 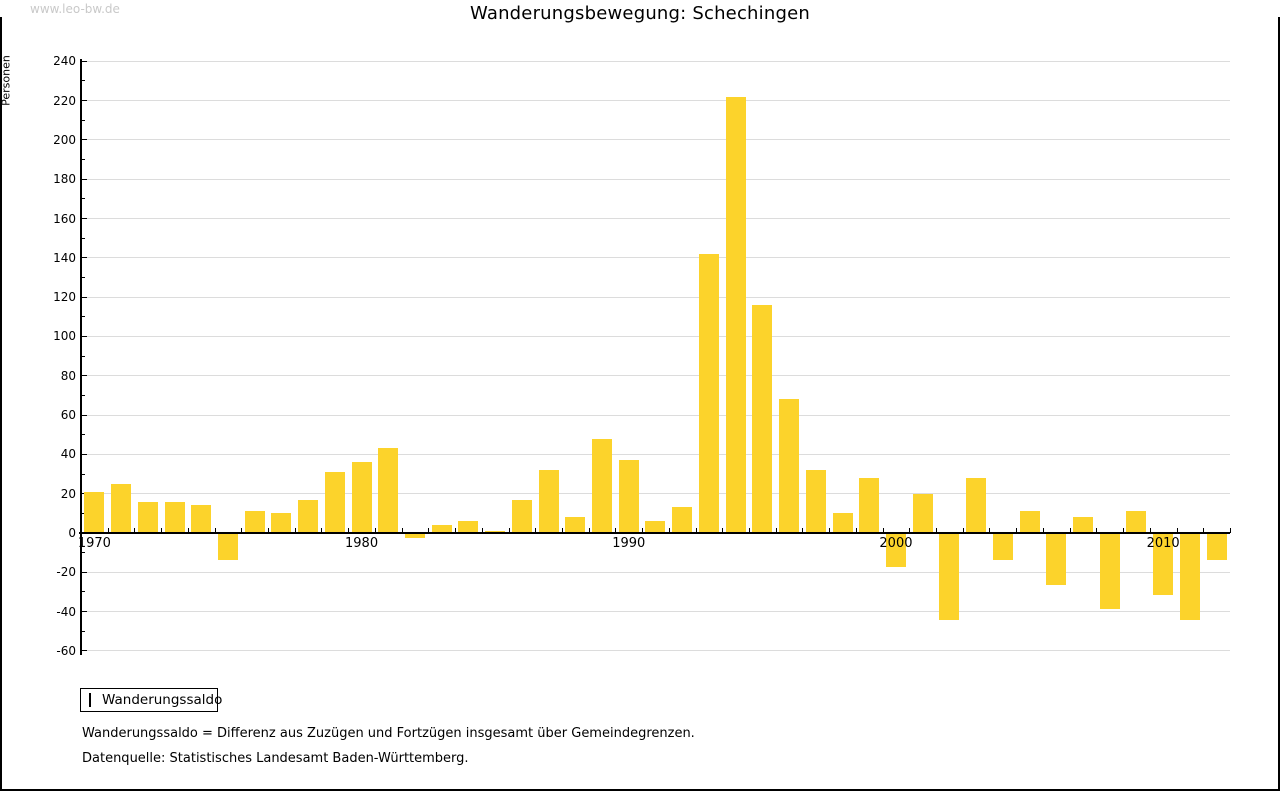 I want to click on x-axis-zero-line, so click(x=654, y=533).